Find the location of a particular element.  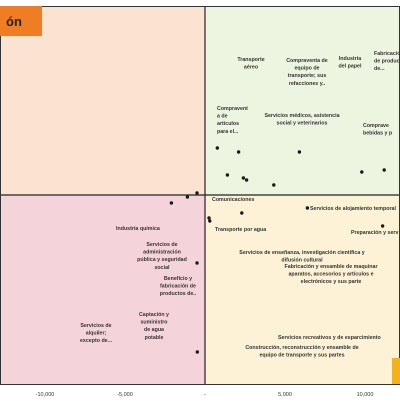

point-label: Beneficio y fabricación de productos de.. is located at coordinates (178, 286).